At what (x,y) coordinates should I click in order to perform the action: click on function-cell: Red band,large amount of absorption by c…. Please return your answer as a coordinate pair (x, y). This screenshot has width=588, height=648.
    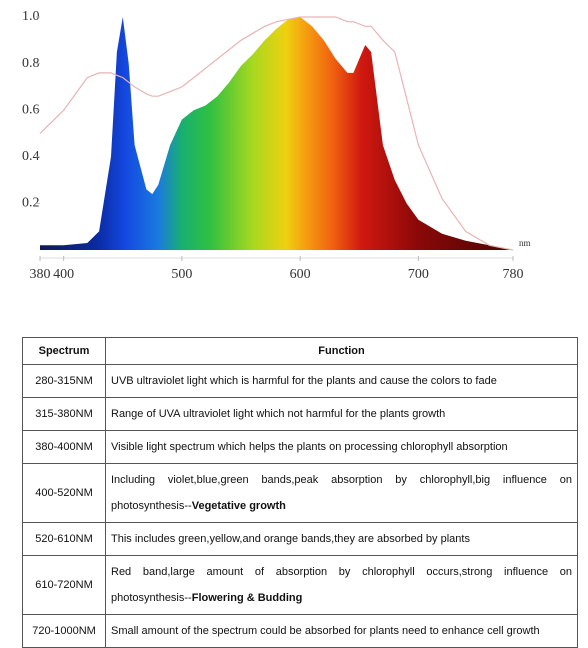
    Looking at the image, I should click on (341, 585).